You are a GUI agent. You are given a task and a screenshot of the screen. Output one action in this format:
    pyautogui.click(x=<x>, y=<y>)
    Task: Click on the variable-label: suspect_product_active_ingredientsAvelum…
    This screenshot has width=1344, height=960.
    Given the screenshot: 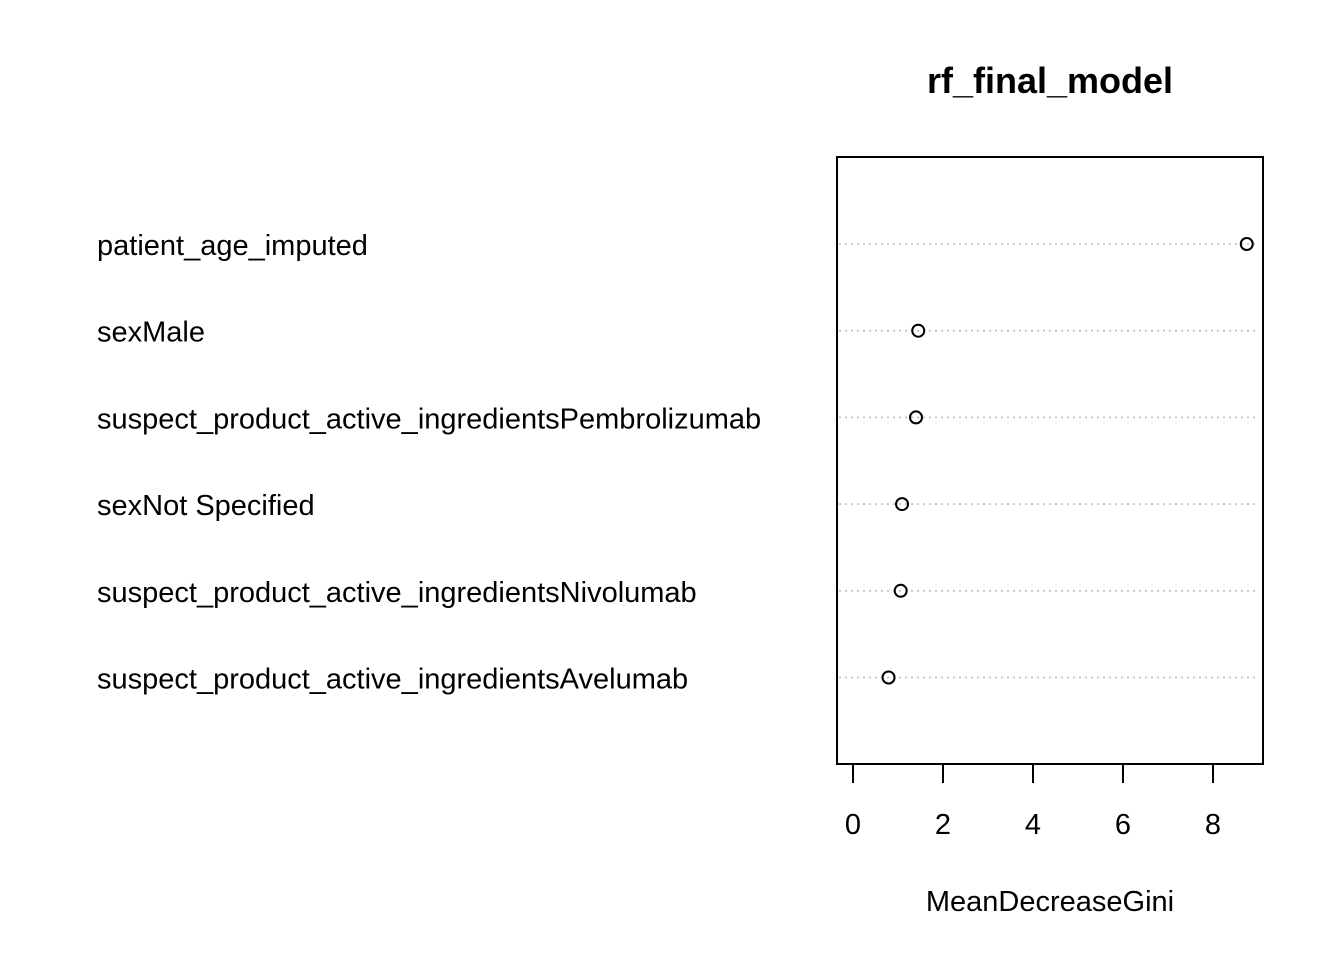 What is the action you would take?
    pyautogui.click(x=392, y=680)
    